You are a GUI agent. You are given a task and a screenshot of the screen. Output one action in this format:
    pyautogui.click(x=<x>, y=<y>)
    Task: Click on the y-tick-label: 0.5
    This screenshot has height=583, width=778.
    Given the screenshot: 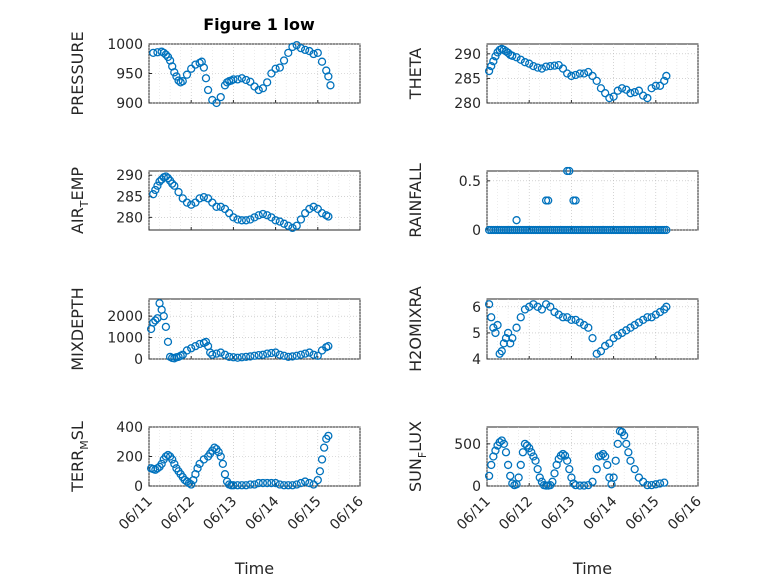 What is the action you would take?
    pyautogui.click(x=470, y=182)
    